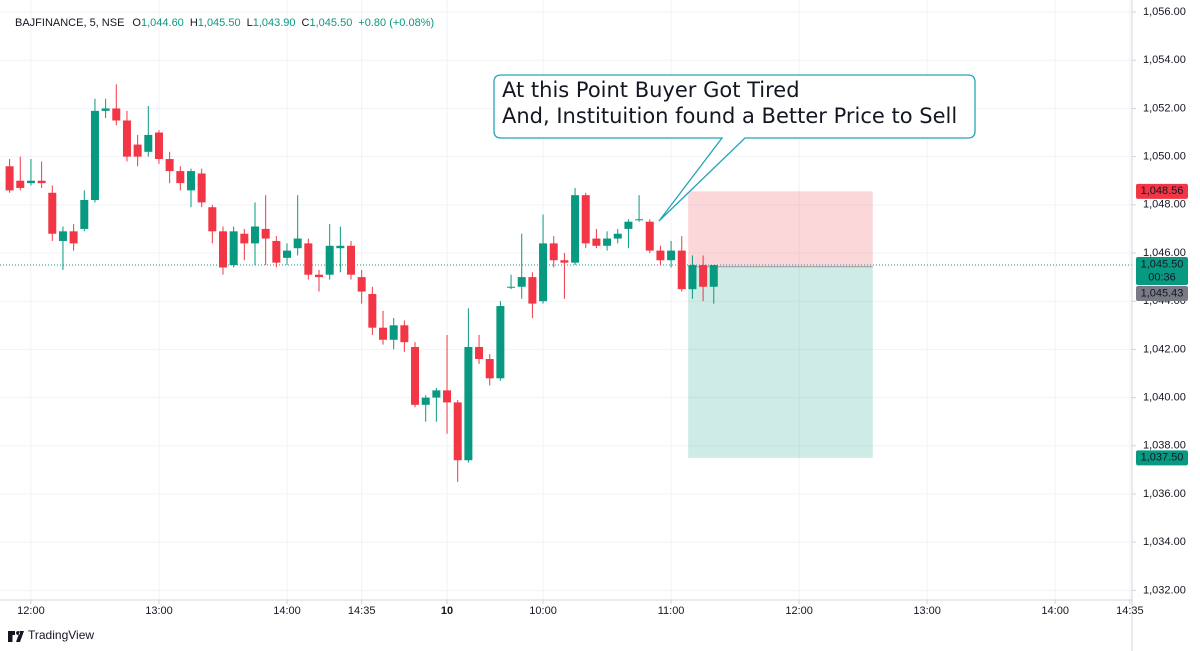  What do you see at coordinates (396, 23) in the screenshot?
I see `change: +0.80 (+0.08%)` at bounding box center [396, 23].